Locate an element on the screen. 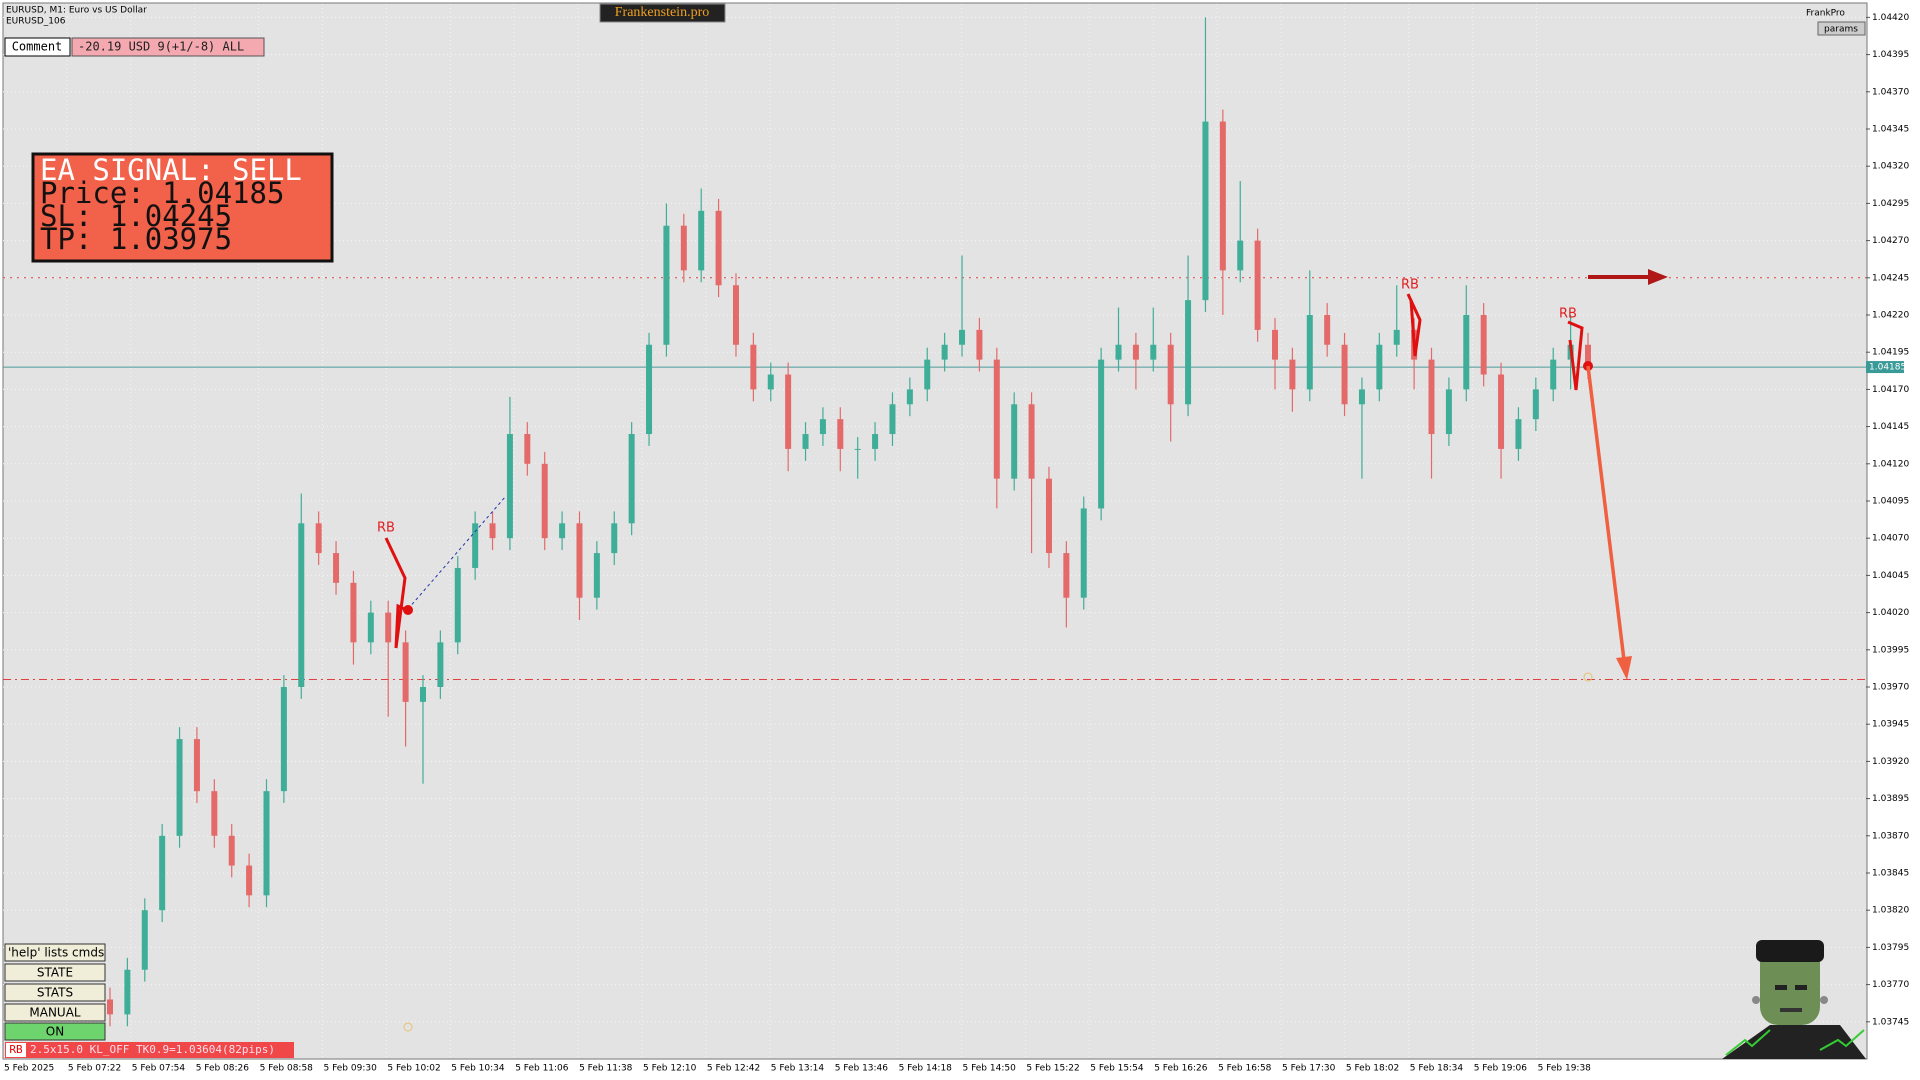 This screenshot has height=1080, width=1920. x-tick-label: 5 Feb 19:38 is located at coordinates (1565, 1069).